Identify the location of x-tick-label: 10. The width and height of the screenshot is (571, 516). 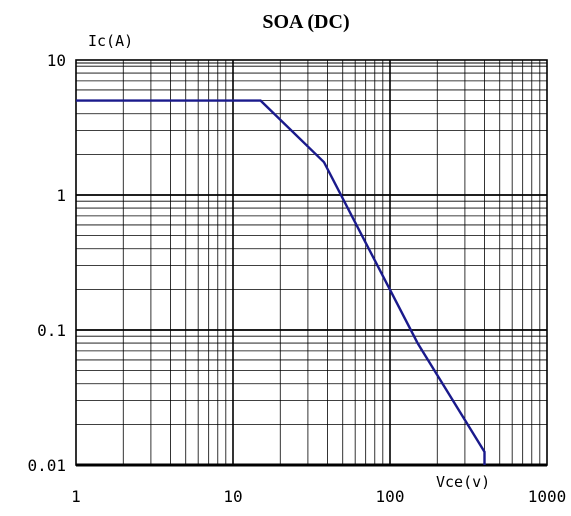
(232, 496).